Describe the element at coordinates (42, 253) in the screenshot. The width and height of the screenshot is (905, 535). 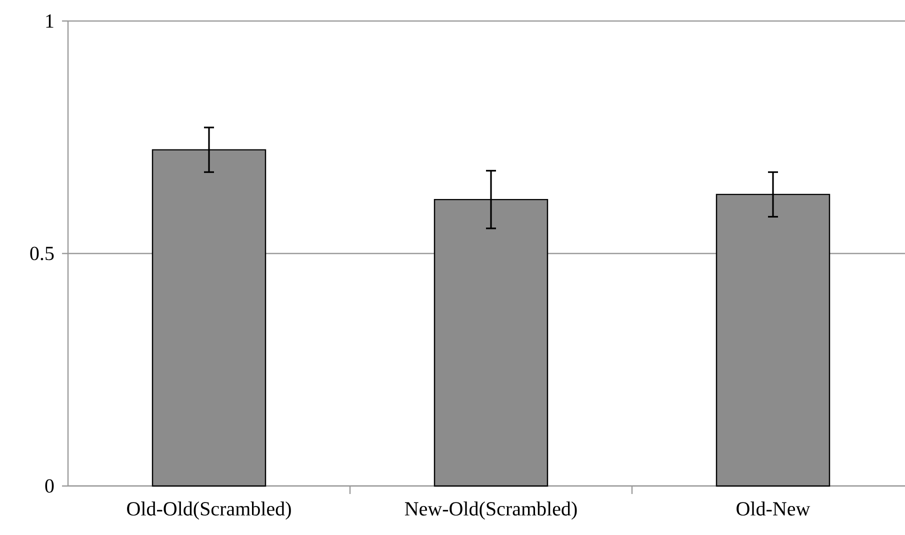
I see `y-tick-label: 0.5` at that location.